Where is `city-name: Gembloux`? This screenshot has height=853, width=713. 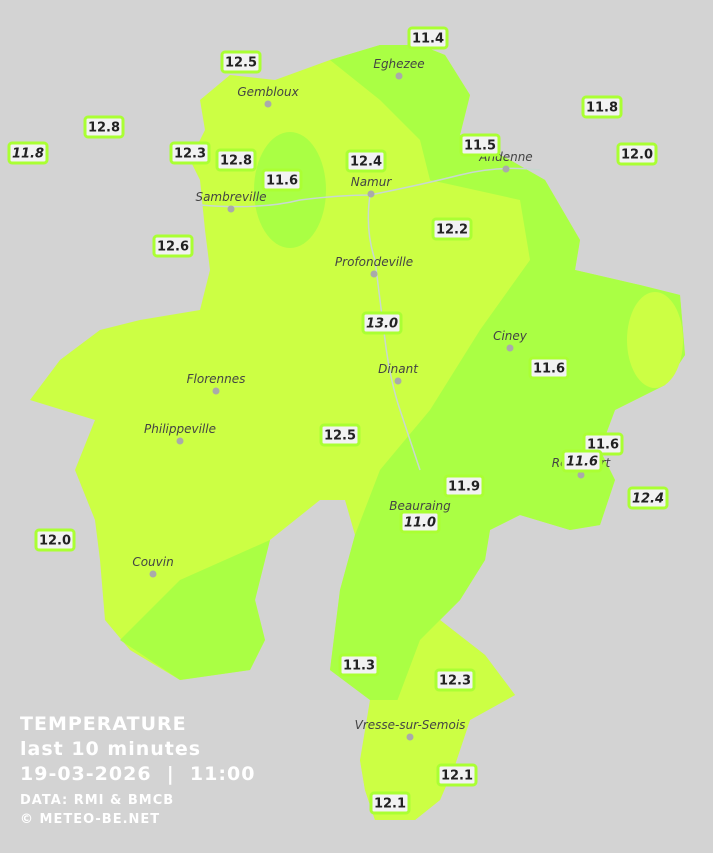
city-name: Gembloux is located at coordinates (268, 92).